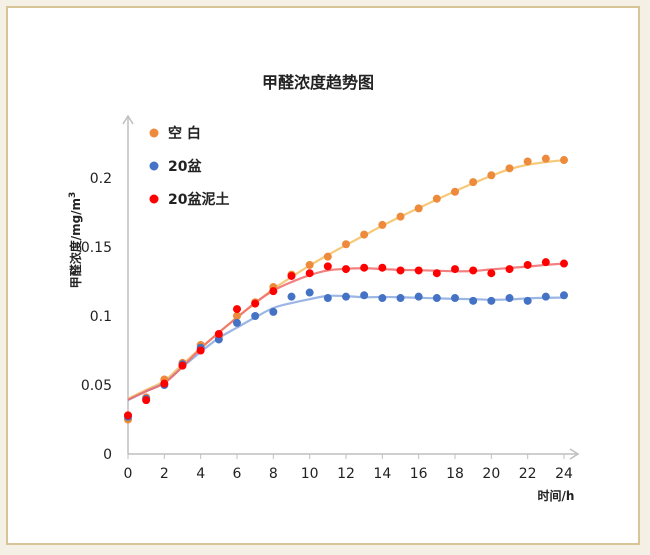 Image resolution: width=650 pixels, height=555 pixels. What do you see at coordinates (237, 474) in the screenshot?
I see `x-tick-label: 6` at bounding box center [237, 474].